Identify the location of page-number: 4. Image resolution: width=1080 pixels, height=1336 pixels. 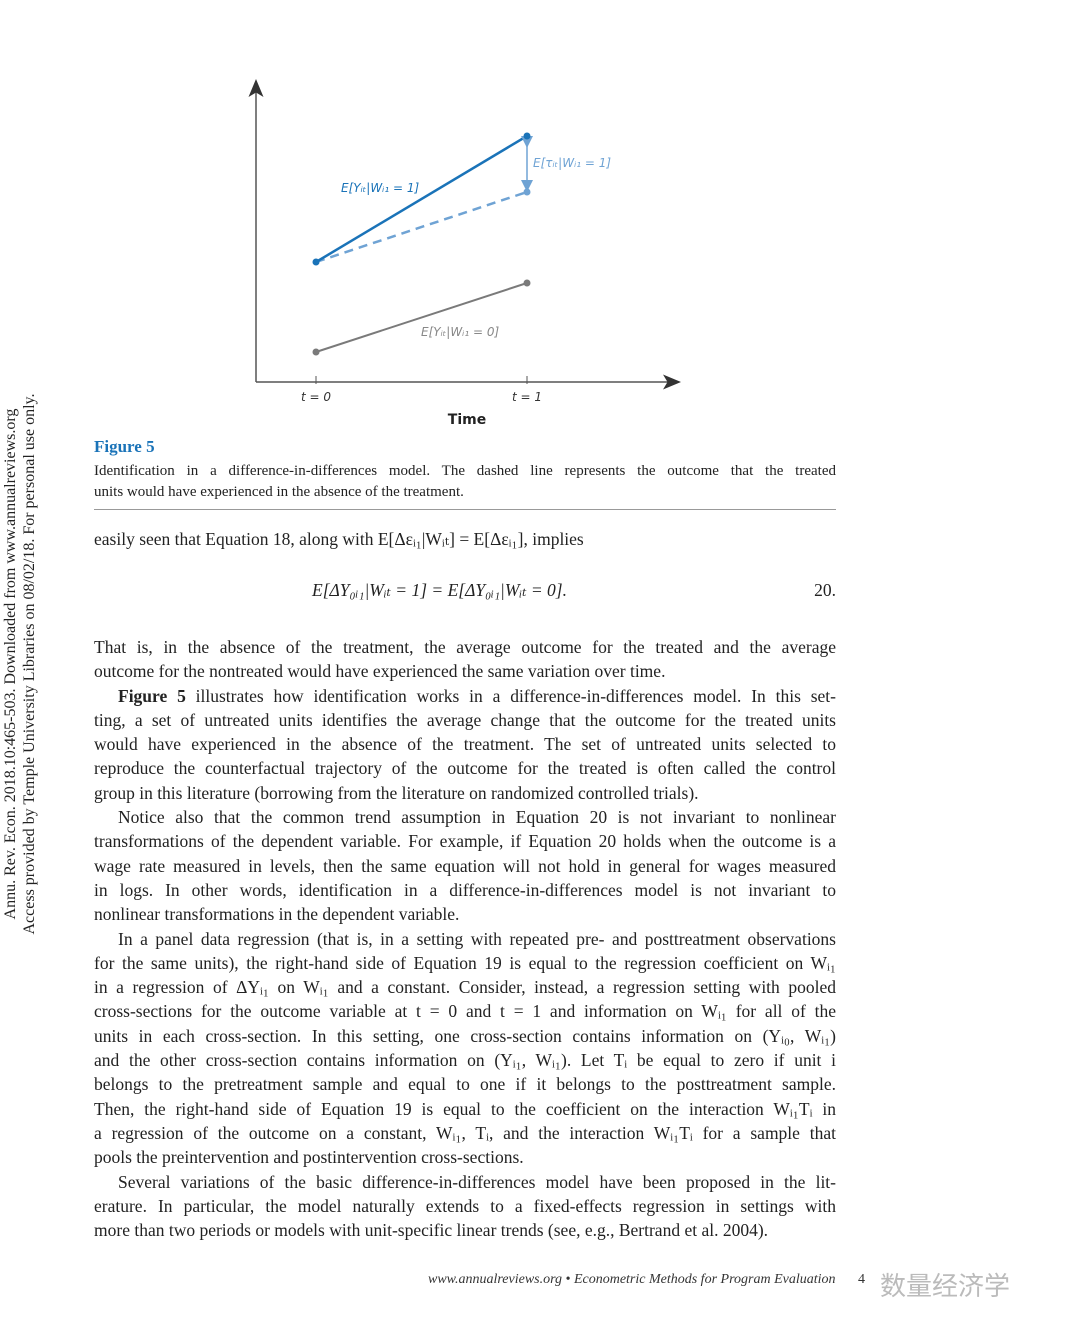
(861, 1279).